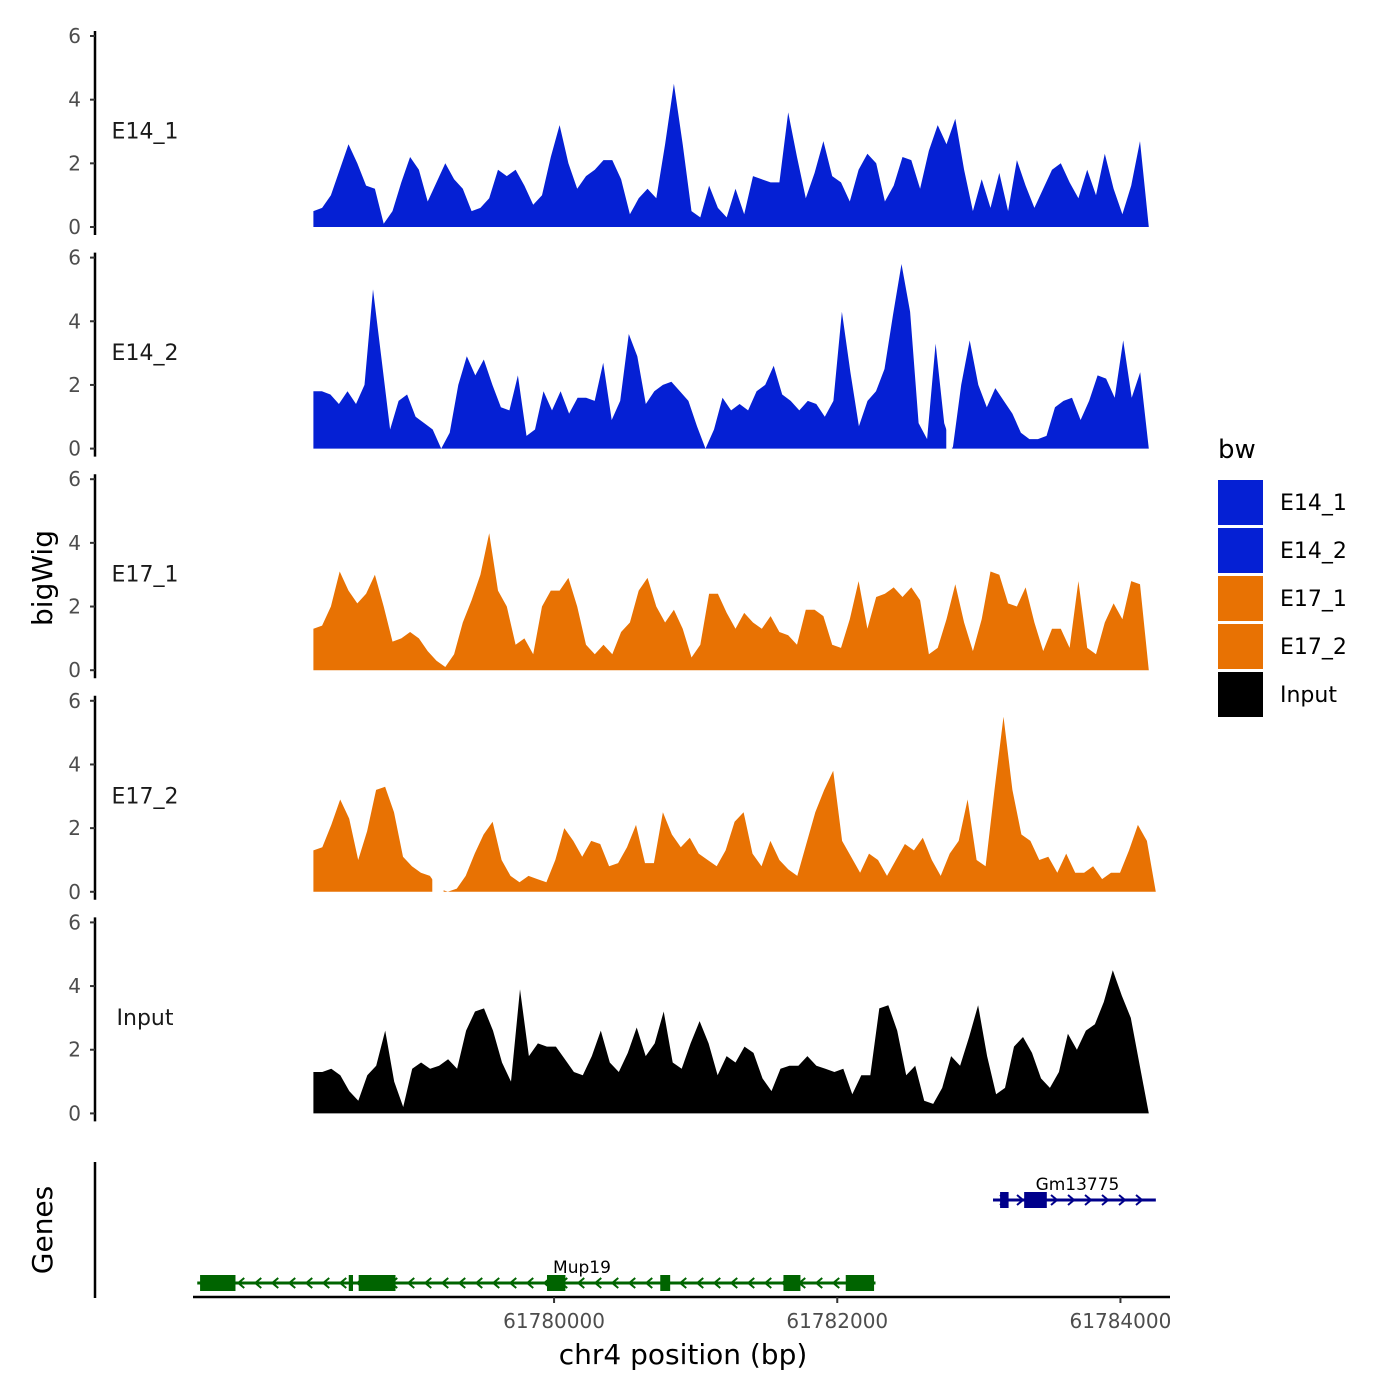 Image resolution: width=1400 pixels, height=1400 pixels. I want to click on genes-axis-title: Genes, so click(42, 1230).